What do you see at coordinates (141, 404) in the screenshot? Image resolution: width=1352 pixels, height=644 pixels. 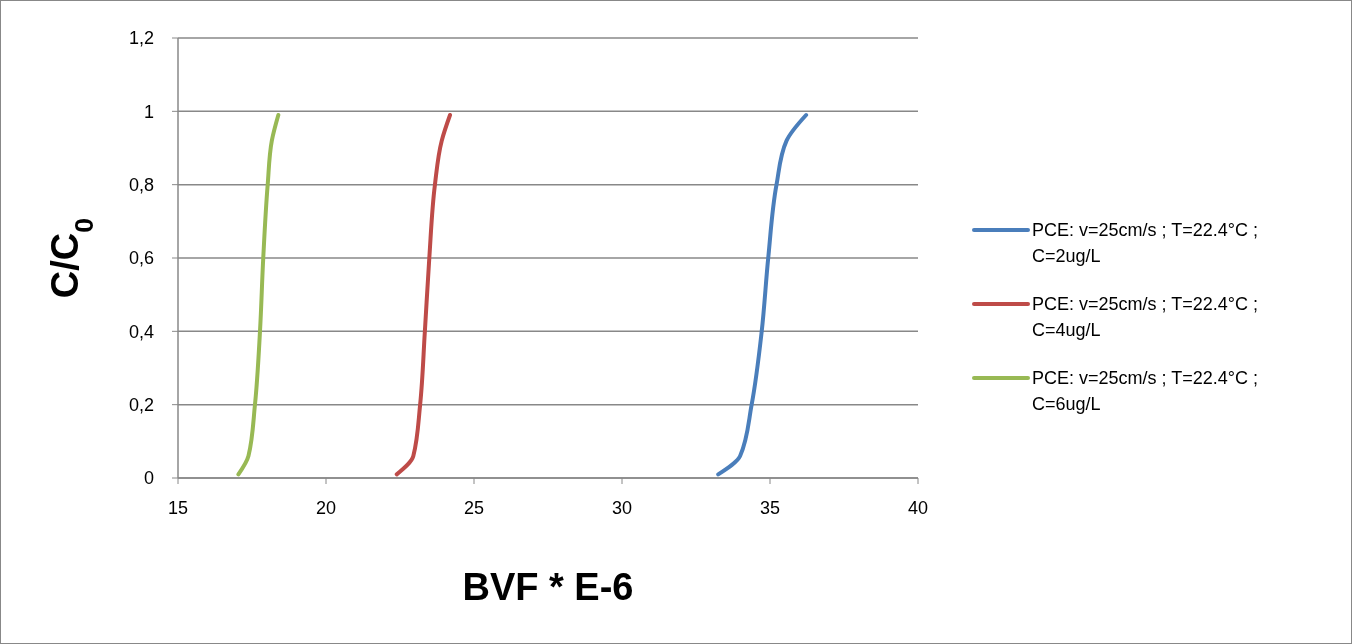 I see `y-tick-label: 0,2` at bounding box center [141, 404].